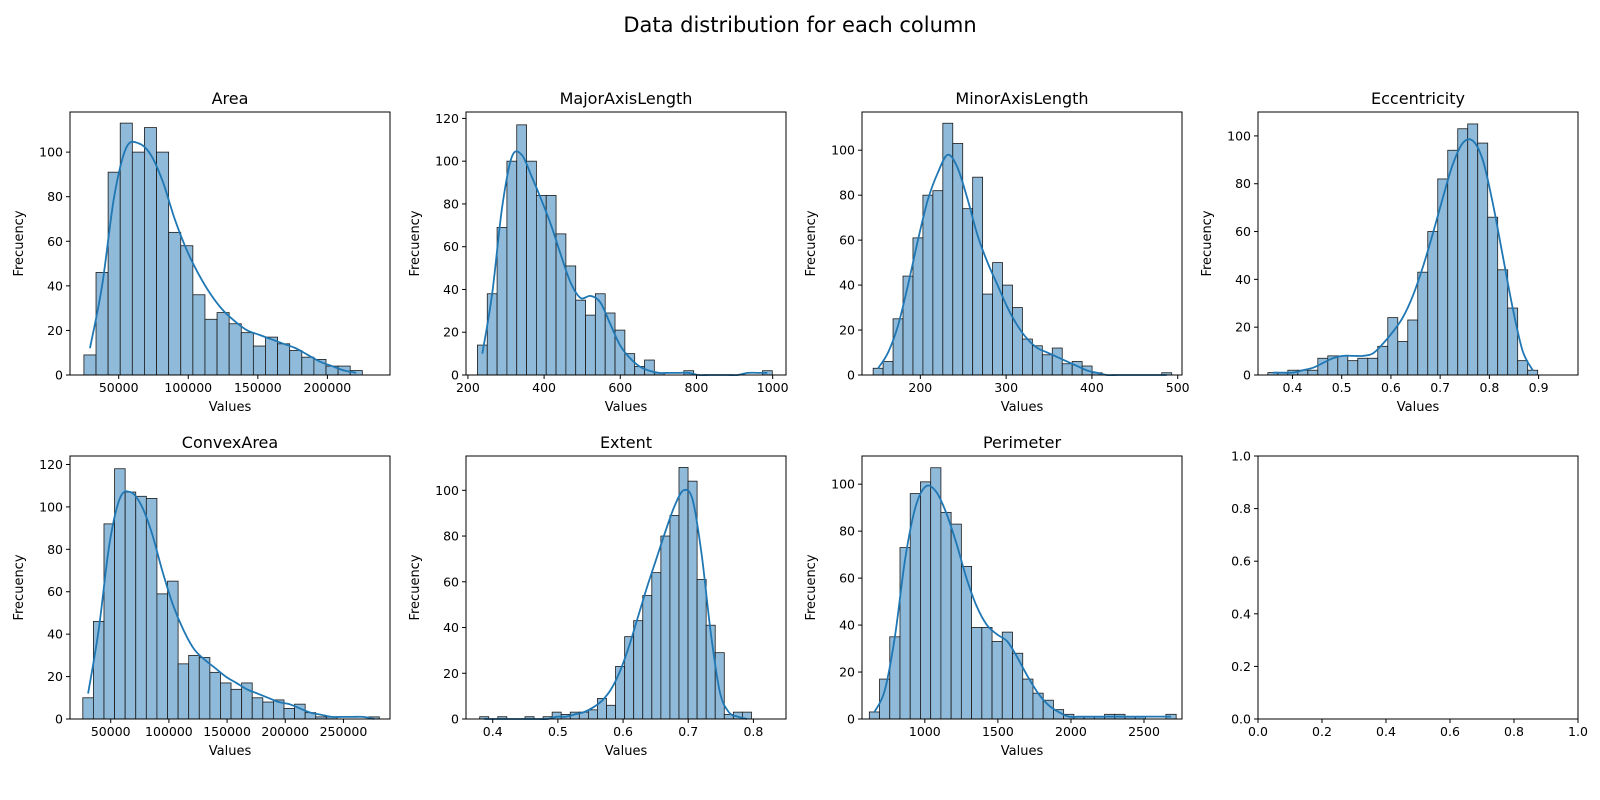  I want to click on x-tick-label: 2500, so click(1144, 731).